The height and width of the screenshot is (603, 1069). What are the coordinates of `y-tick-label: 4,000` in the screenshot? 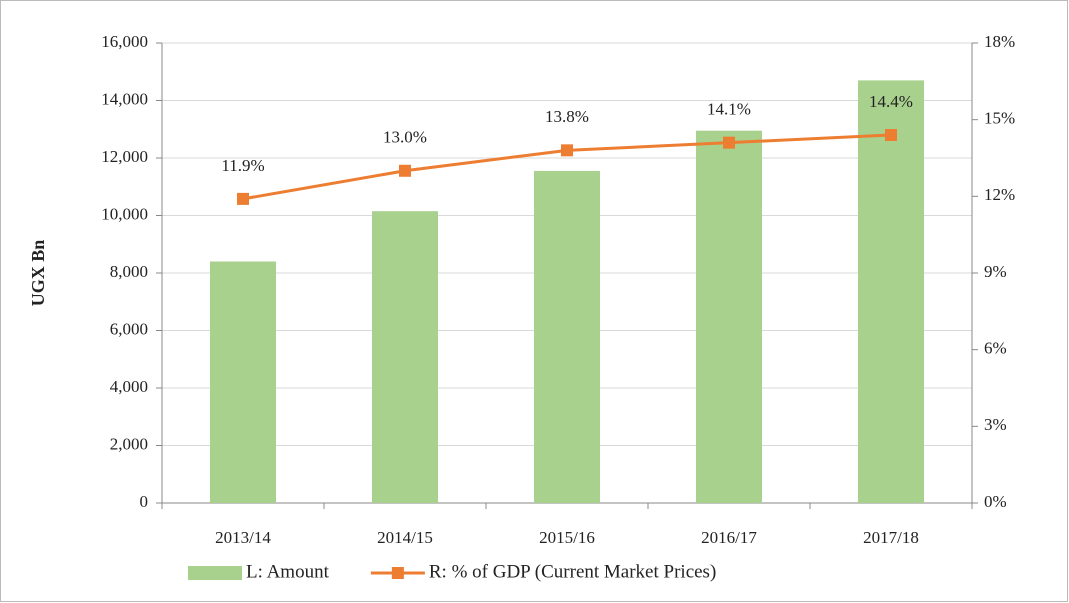 It's located at (129, 386).